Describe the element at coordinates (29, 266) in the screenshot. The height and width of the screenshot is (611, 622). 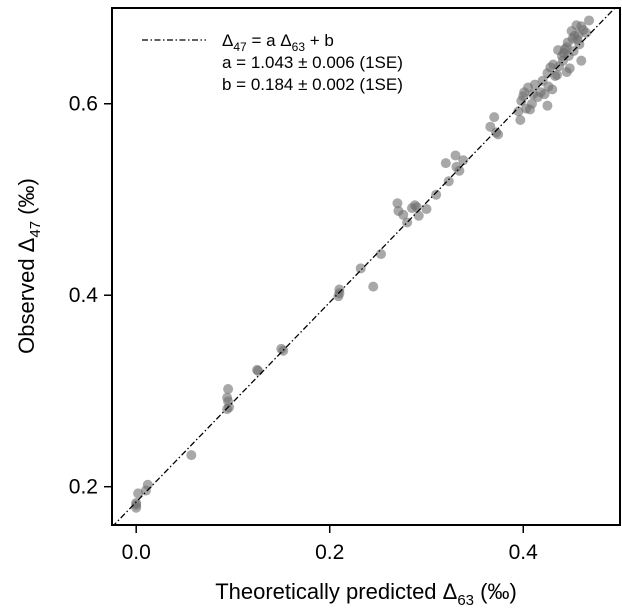
I see `y-axis-title: Observed Δ47 (‰)` at that location.